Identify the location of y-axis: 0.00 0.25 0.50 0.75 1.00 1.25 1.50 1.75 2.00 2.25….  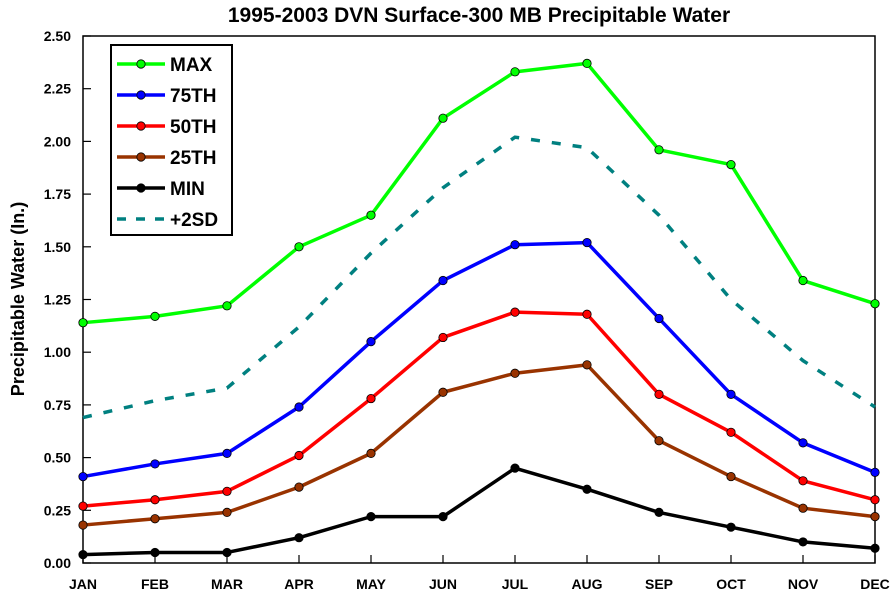
(67, 299).